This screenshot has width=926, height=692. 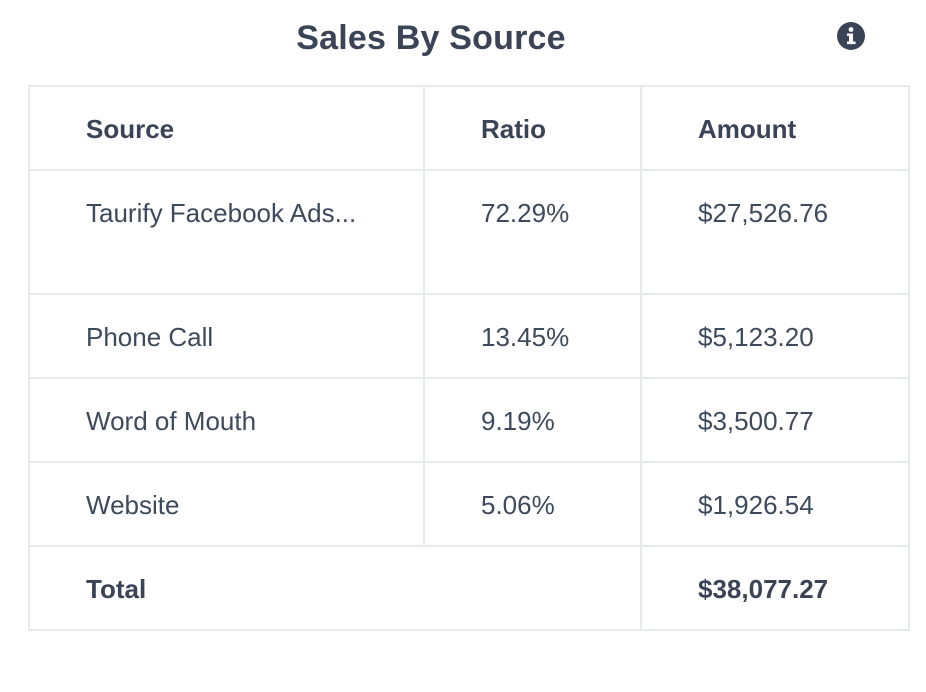 What do you see at coordinates (335, 588) in the screenshot?
I see `total-label: Total` at bounding box center [335, 588].